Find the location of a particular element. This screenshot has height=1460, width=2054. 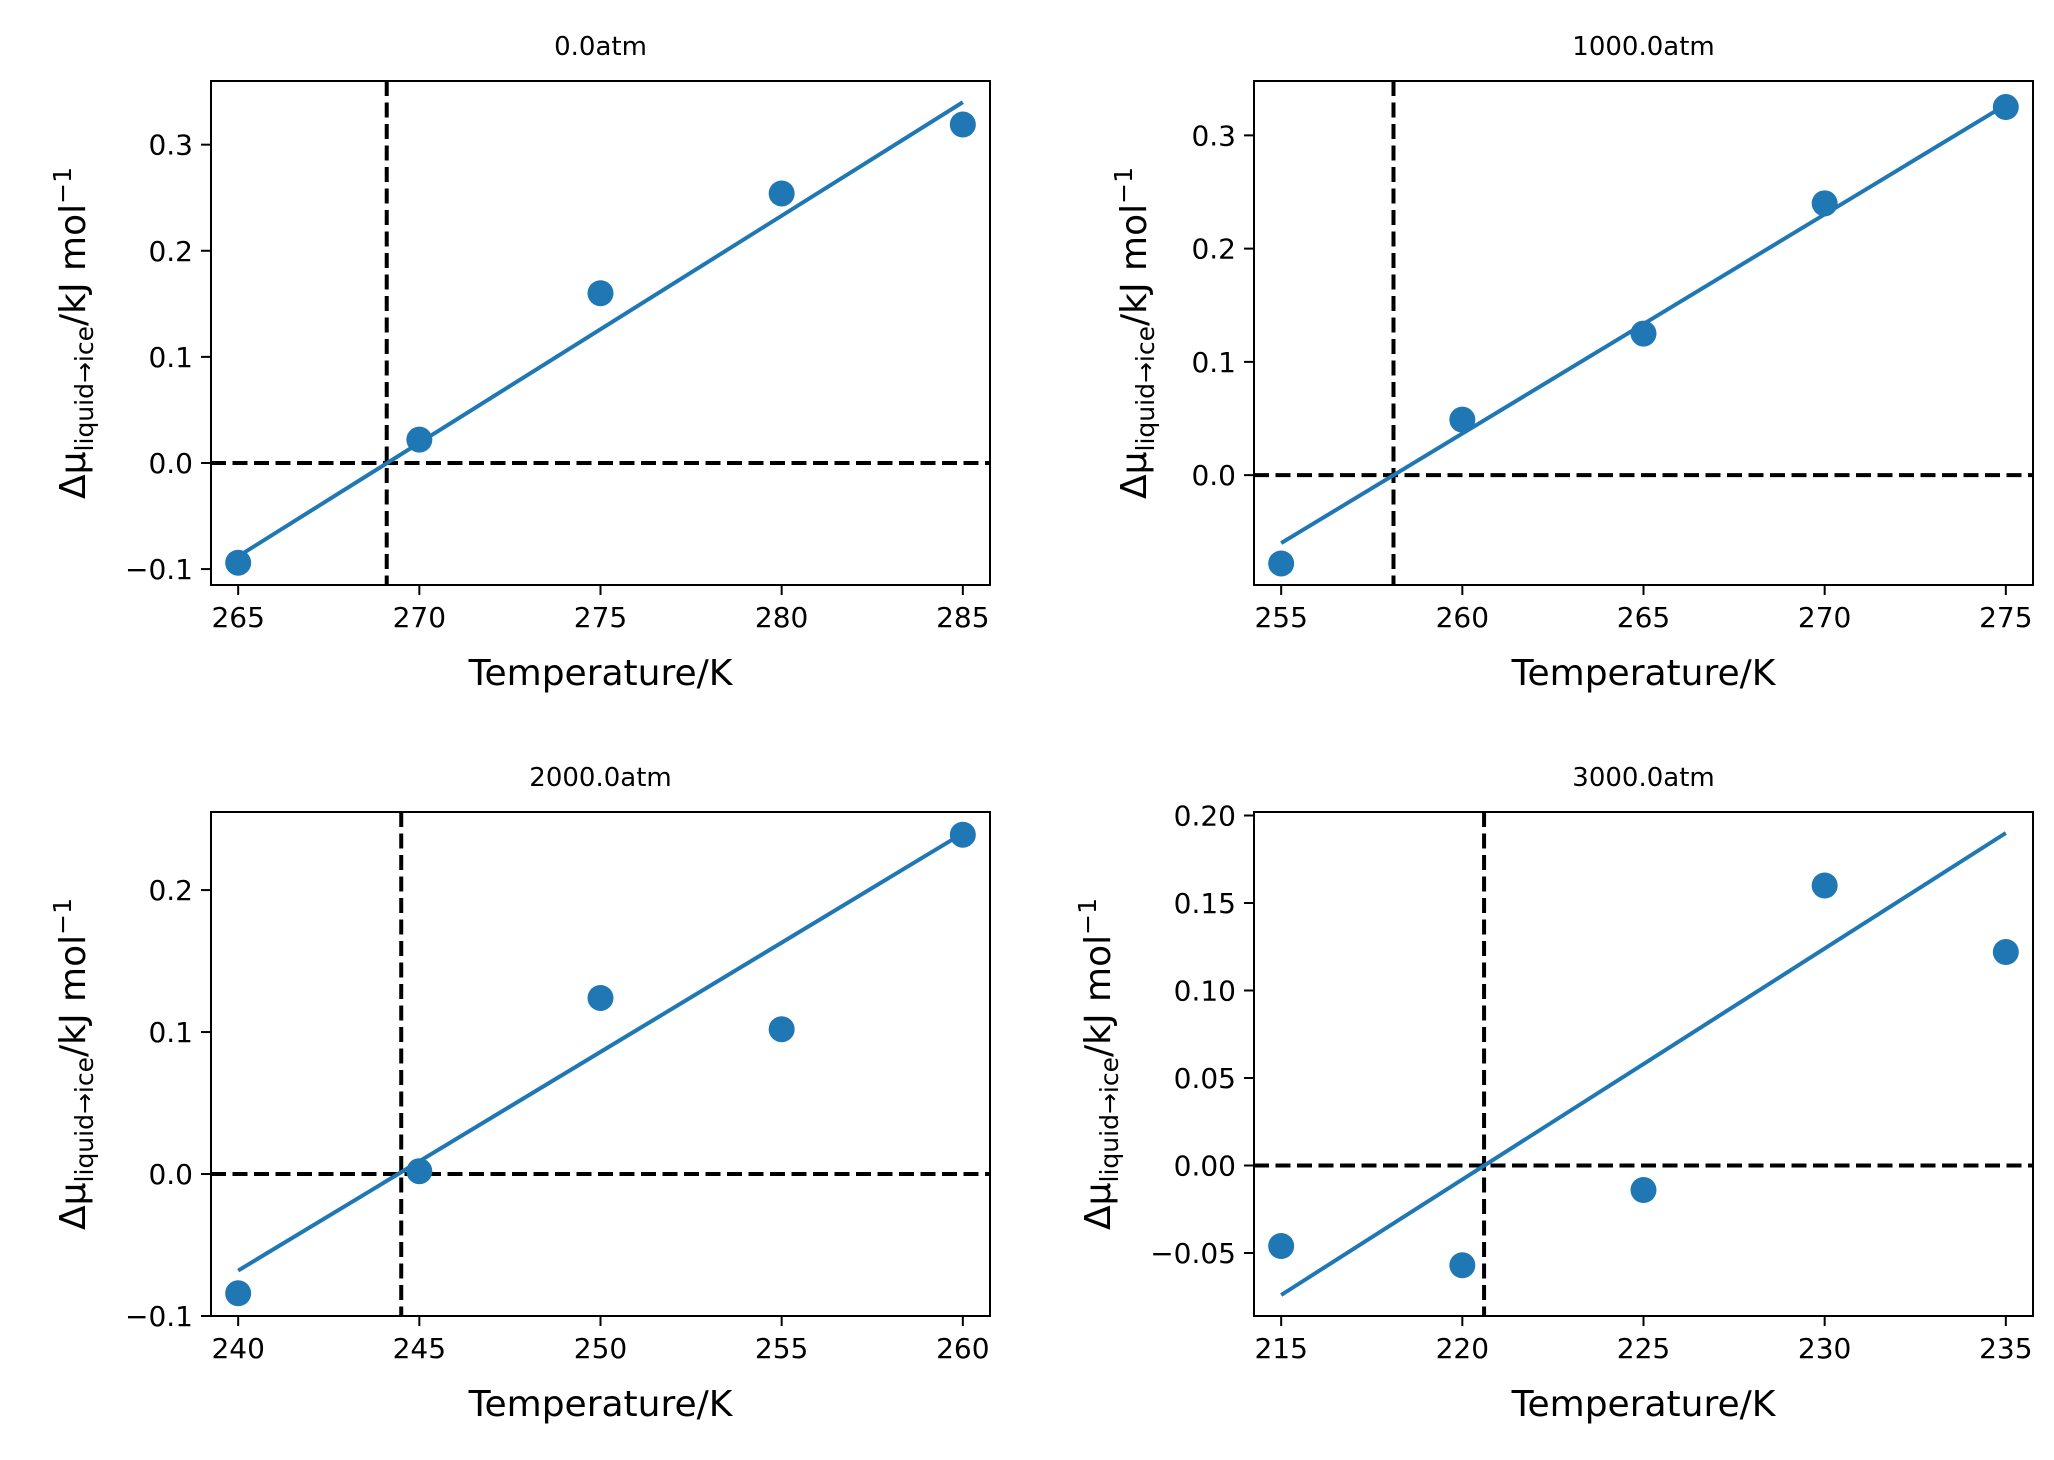

x-tick-label: 220 is located at coordinates (1462, 1348).